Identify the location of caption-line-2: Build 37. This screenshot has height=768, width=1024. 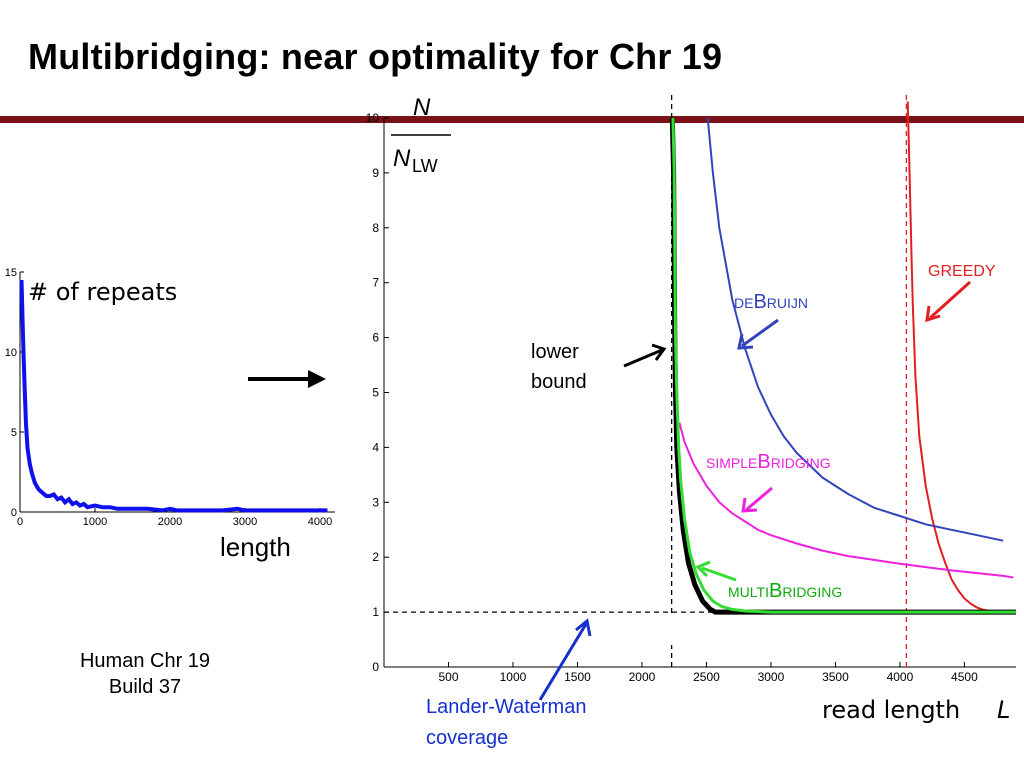
(145, 687).